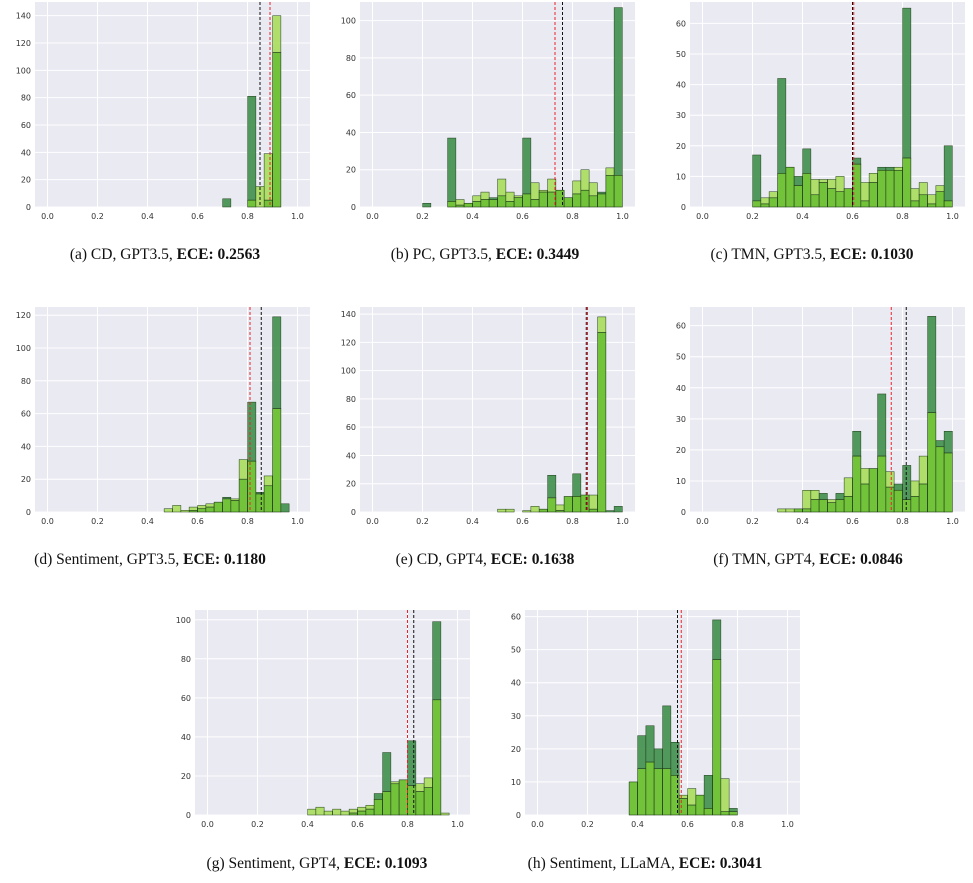  What do you see at coordinates (720, 863) in the screenshot?
I see `caption-h-ece: ECE: 0.3041` at bounding box center [720, 863].